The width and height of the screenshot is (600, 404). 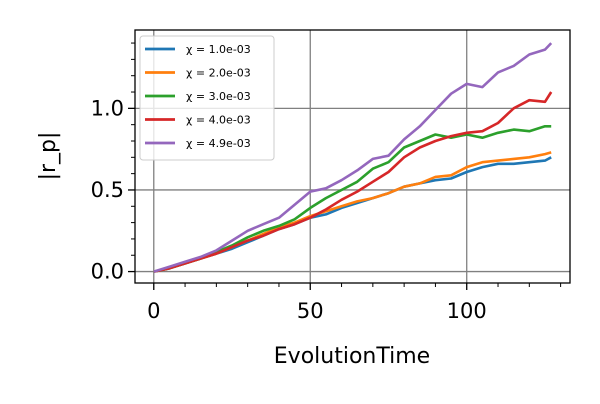 I want to click on y-tick-label: 0.0, so click(x=107, y=272).